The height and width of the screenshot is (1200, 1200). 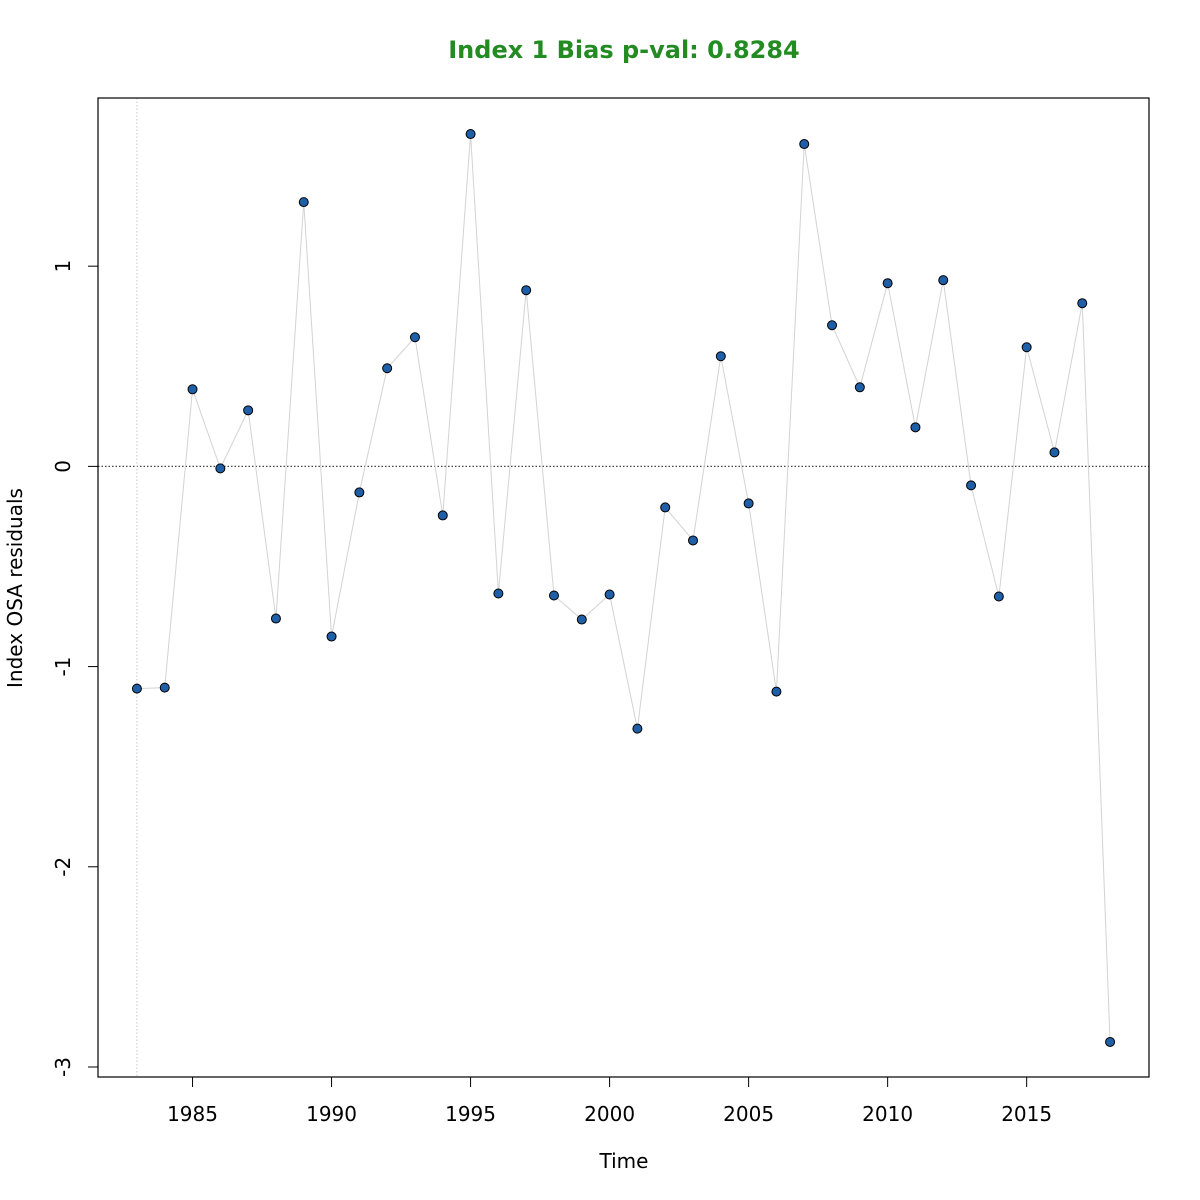 What do you see at coordinates (63, 667) in the screenshot?
I see `y-tick-label: -1` at bounding box center [63, 667].